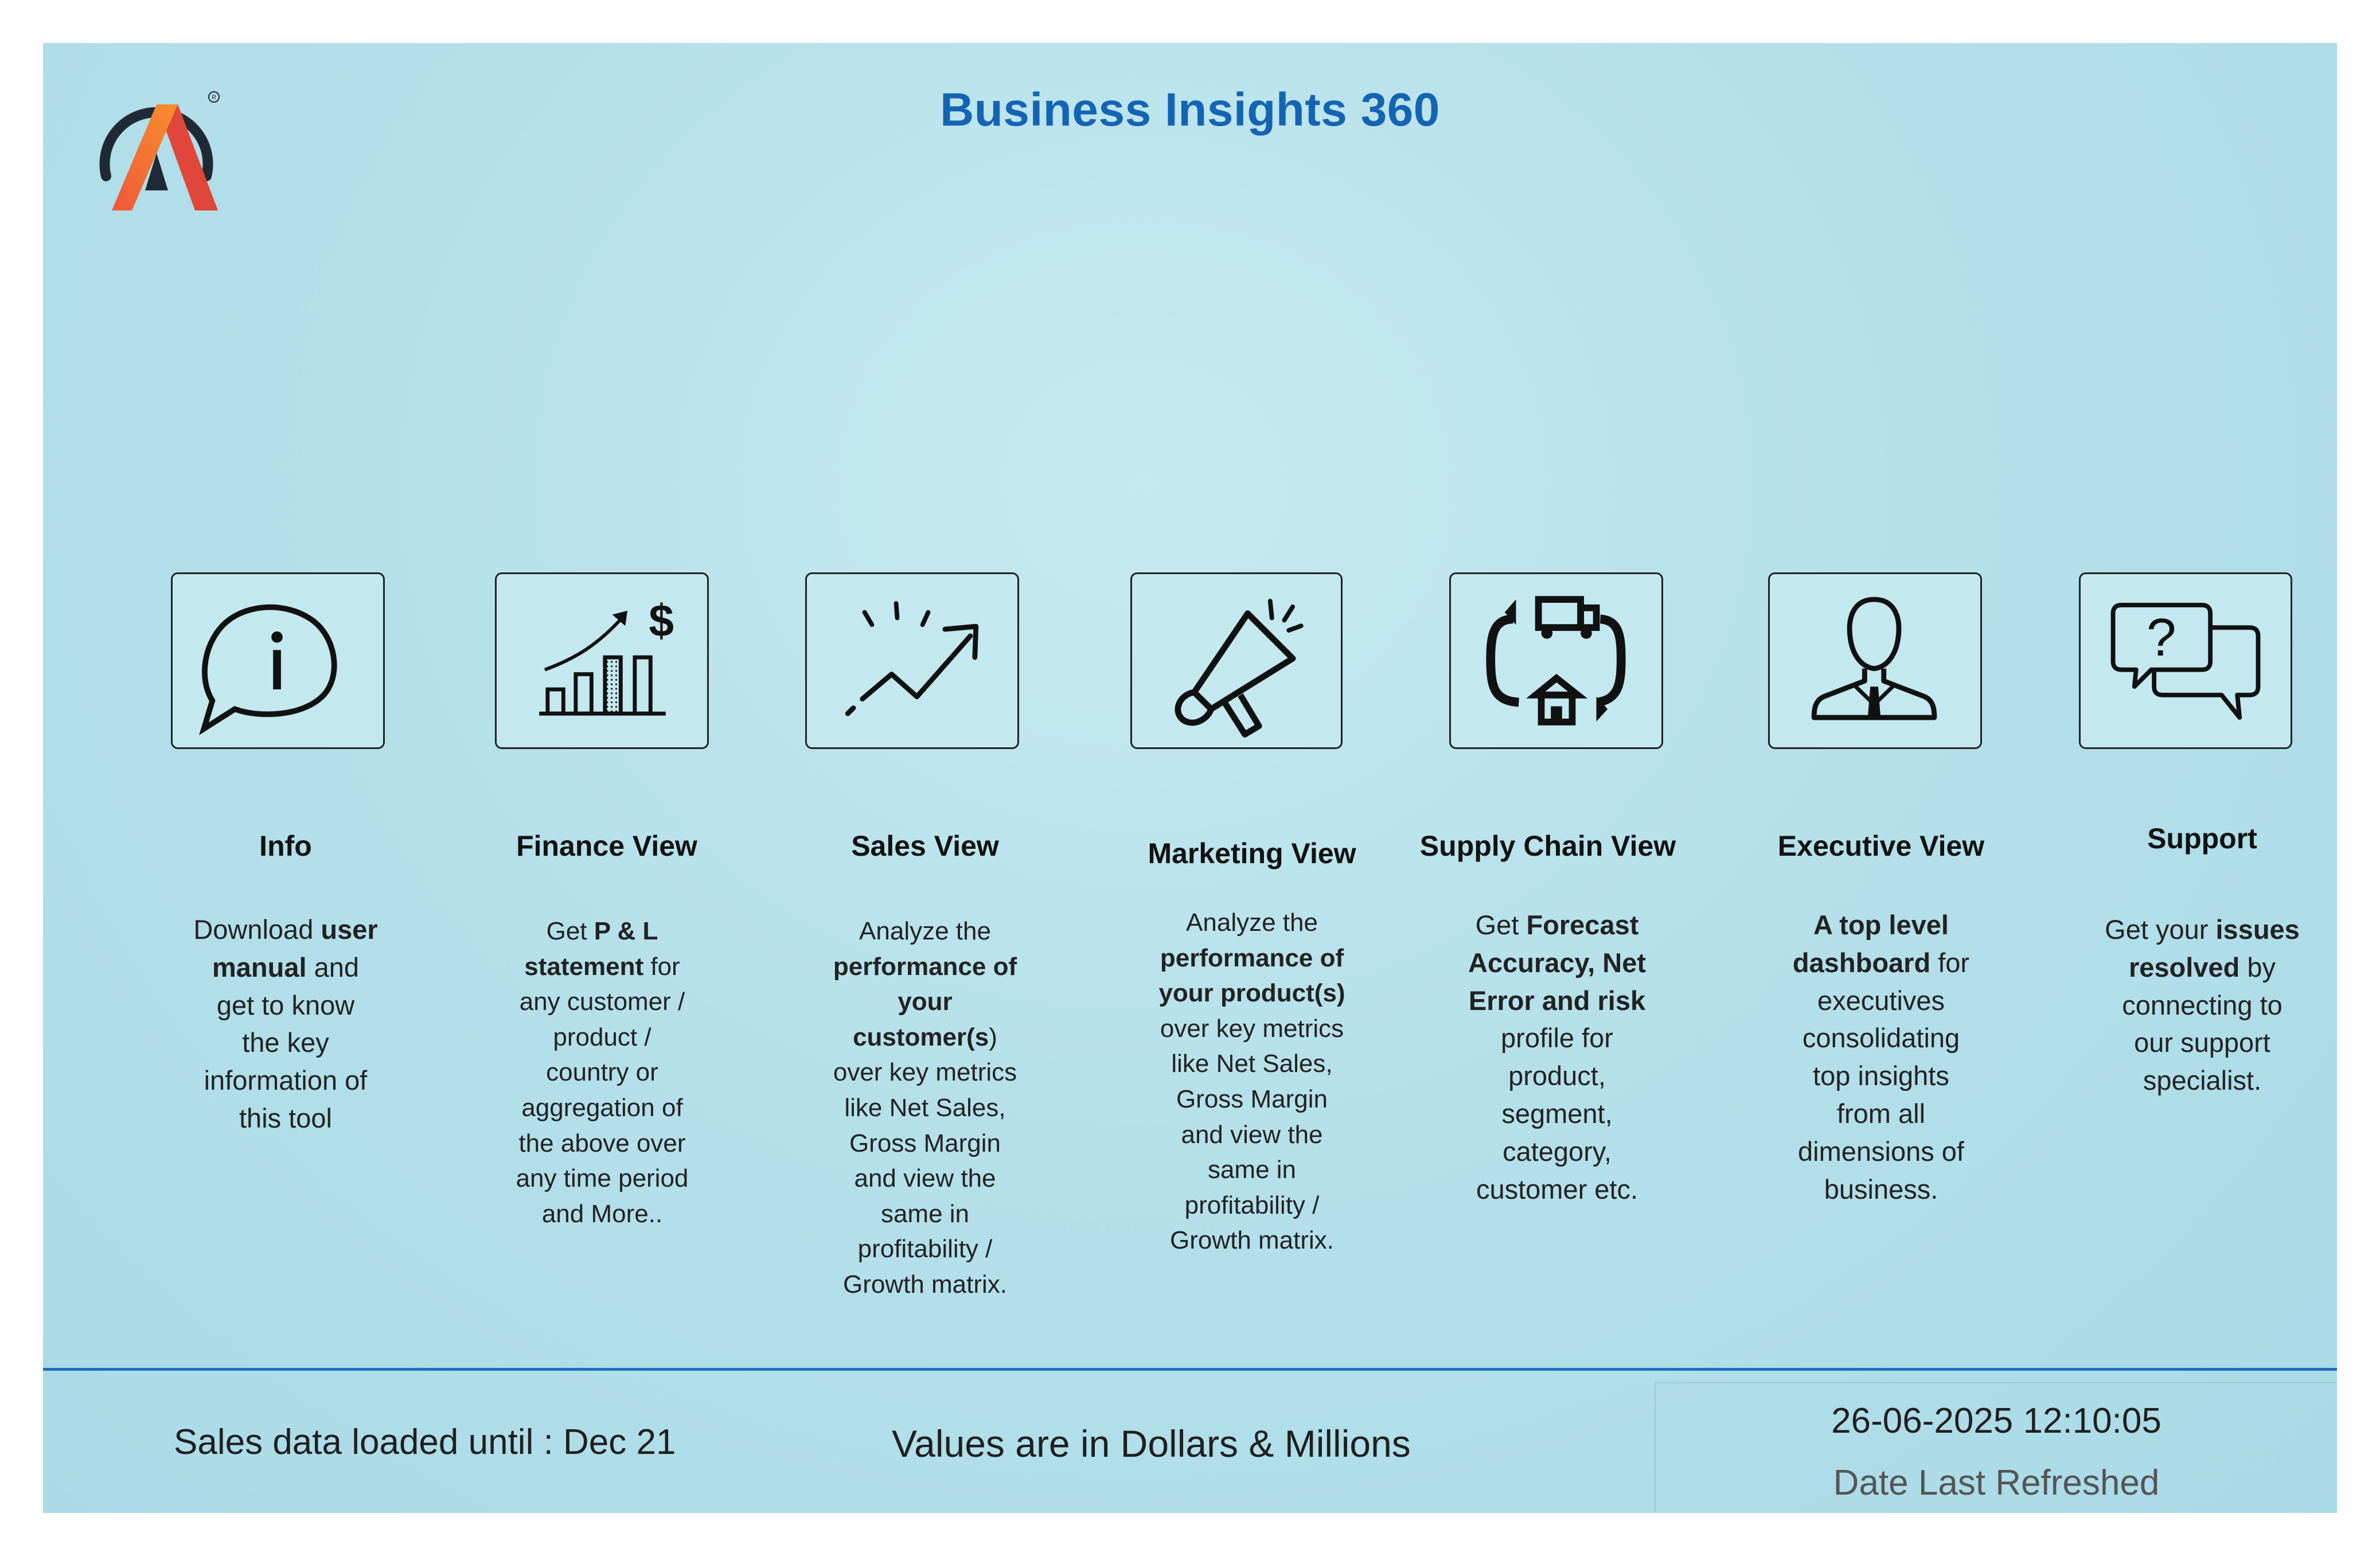 The image size is (2380, 1556). Describe the element at coordinates (606, 655) in the screenshot. I see `finance-growth-chart-icon: $` at that location.